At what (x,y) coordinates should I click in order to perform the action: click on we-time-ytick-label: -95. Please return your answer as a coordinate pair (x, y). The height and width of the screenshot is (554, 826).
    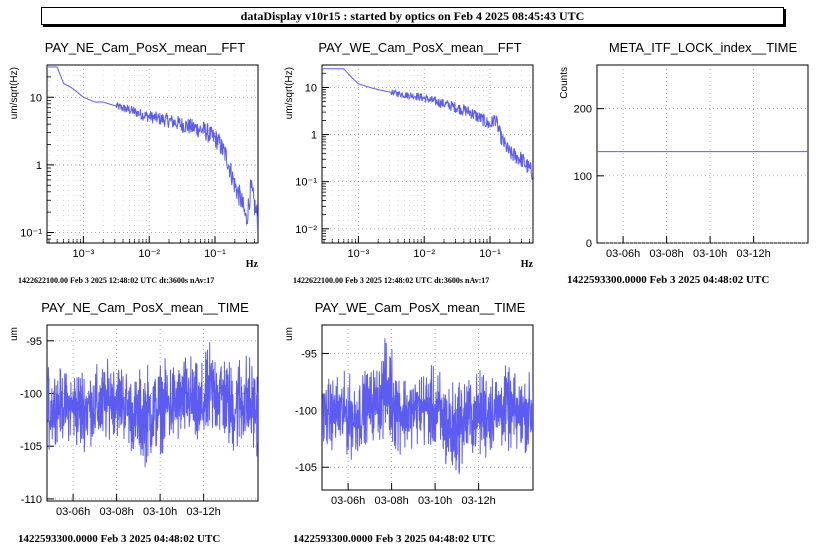
    Looking at the image, I should click on (309, 354).